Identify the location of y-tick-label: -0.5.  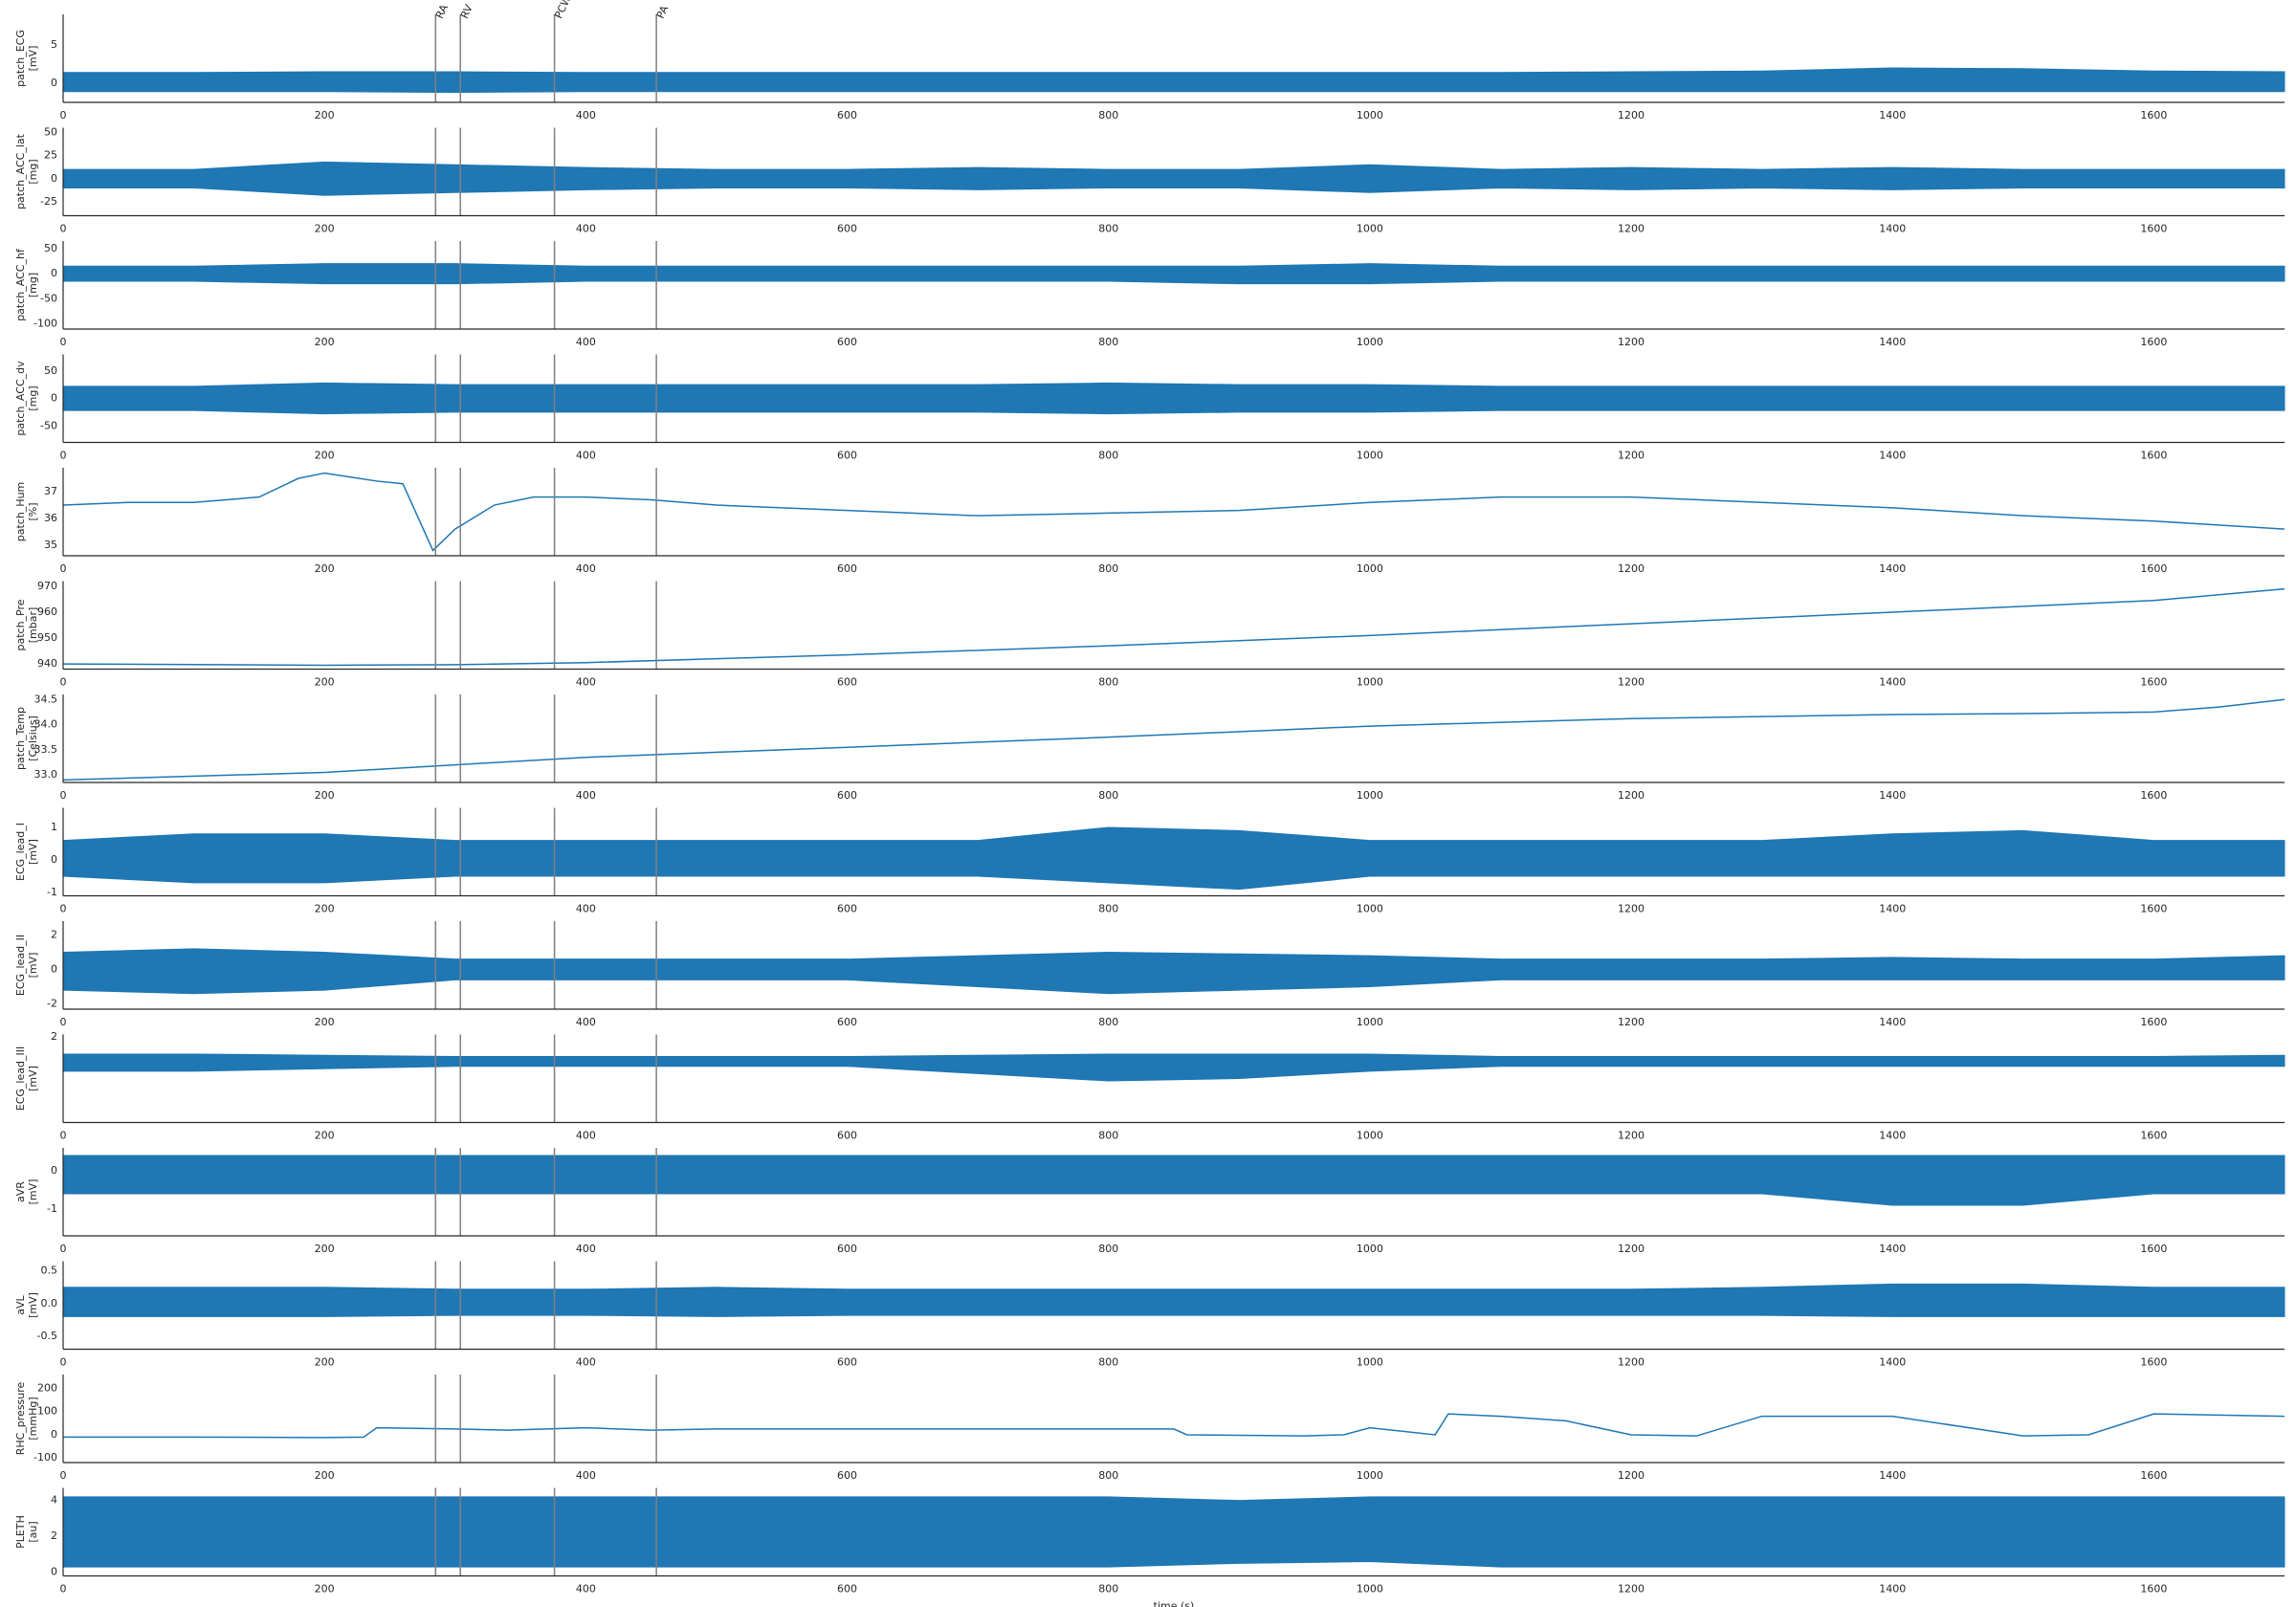
(47, 1336).